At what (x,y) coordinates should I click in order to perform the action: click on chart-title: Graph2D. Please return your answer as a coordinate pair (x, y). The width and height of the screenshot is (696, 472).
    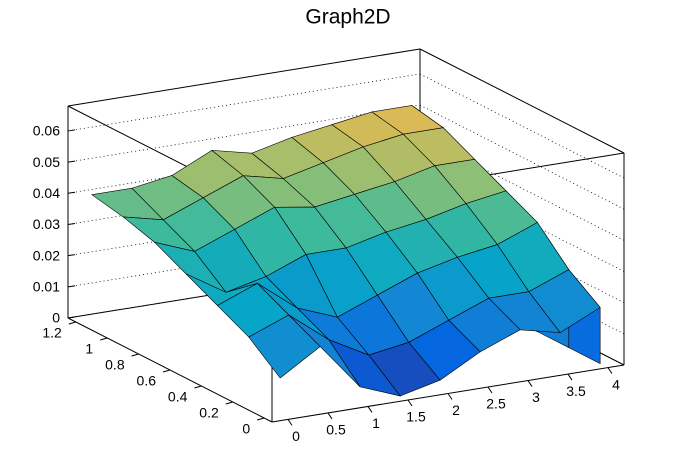
    Looking at the image, I should click on (347, 17).